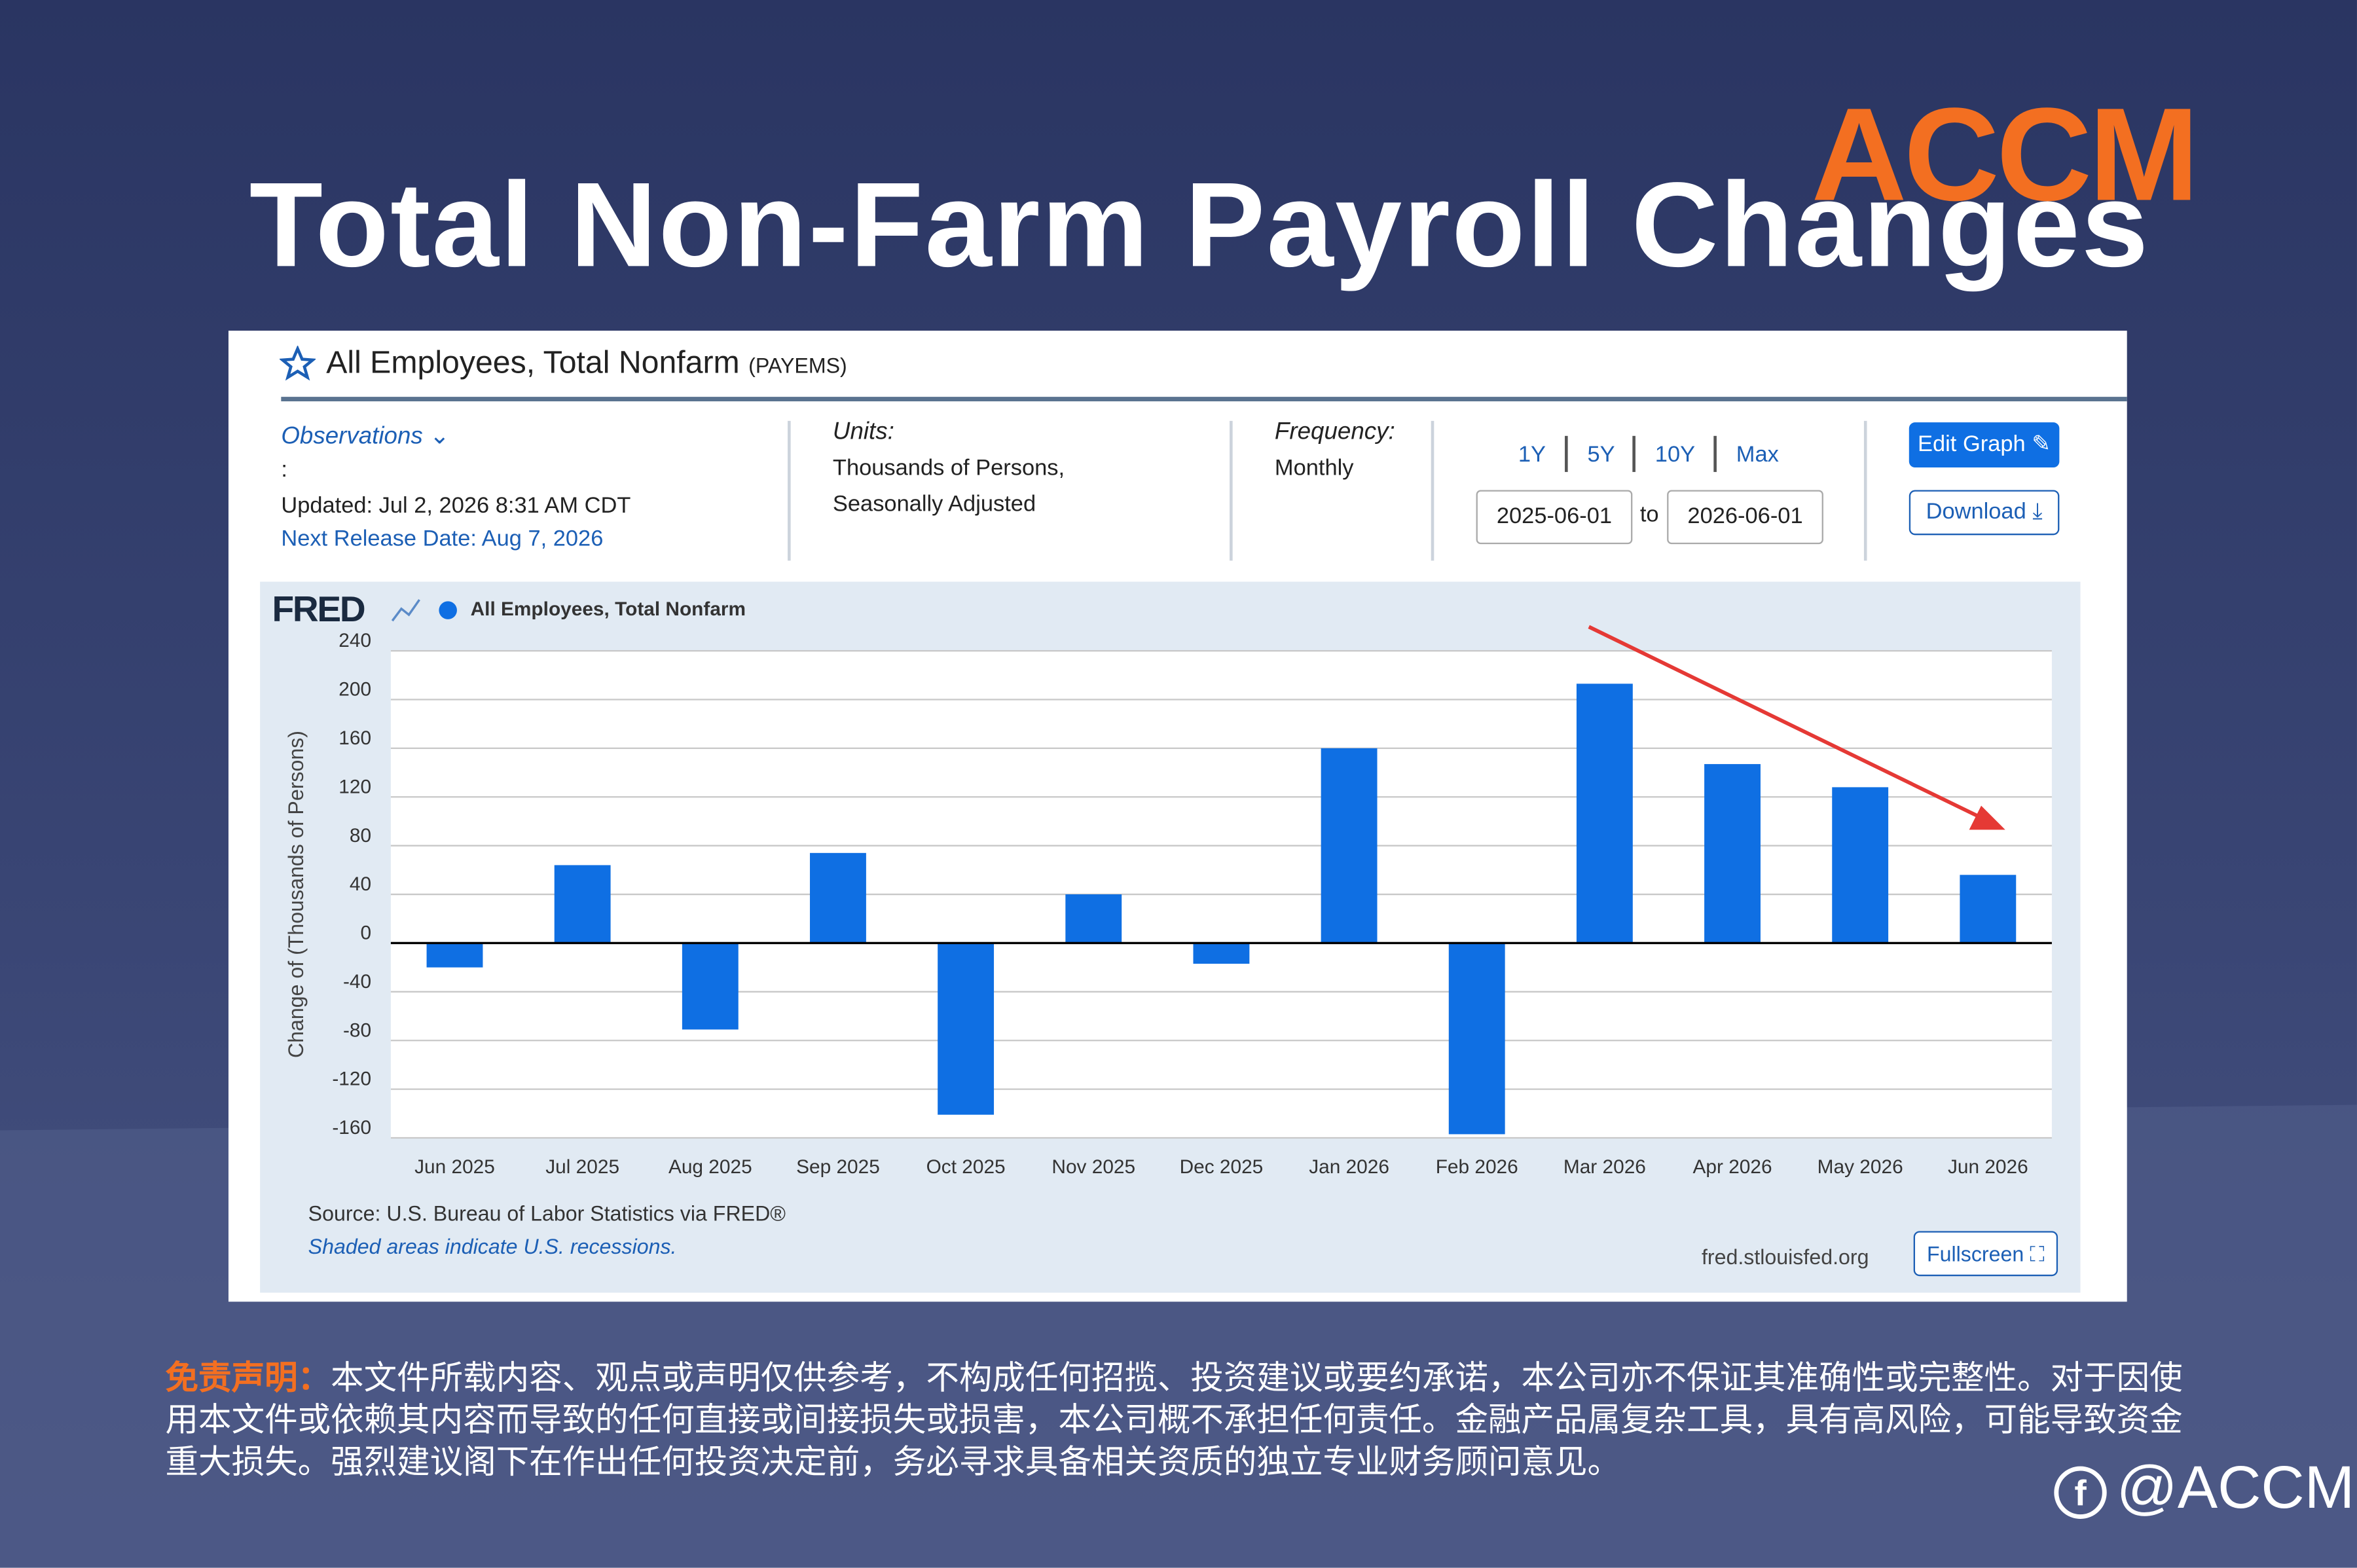  Describe the element at coordinates (1093, 1167) in the screenshot. I see `x-tick-label: Nov 2025` at that location.